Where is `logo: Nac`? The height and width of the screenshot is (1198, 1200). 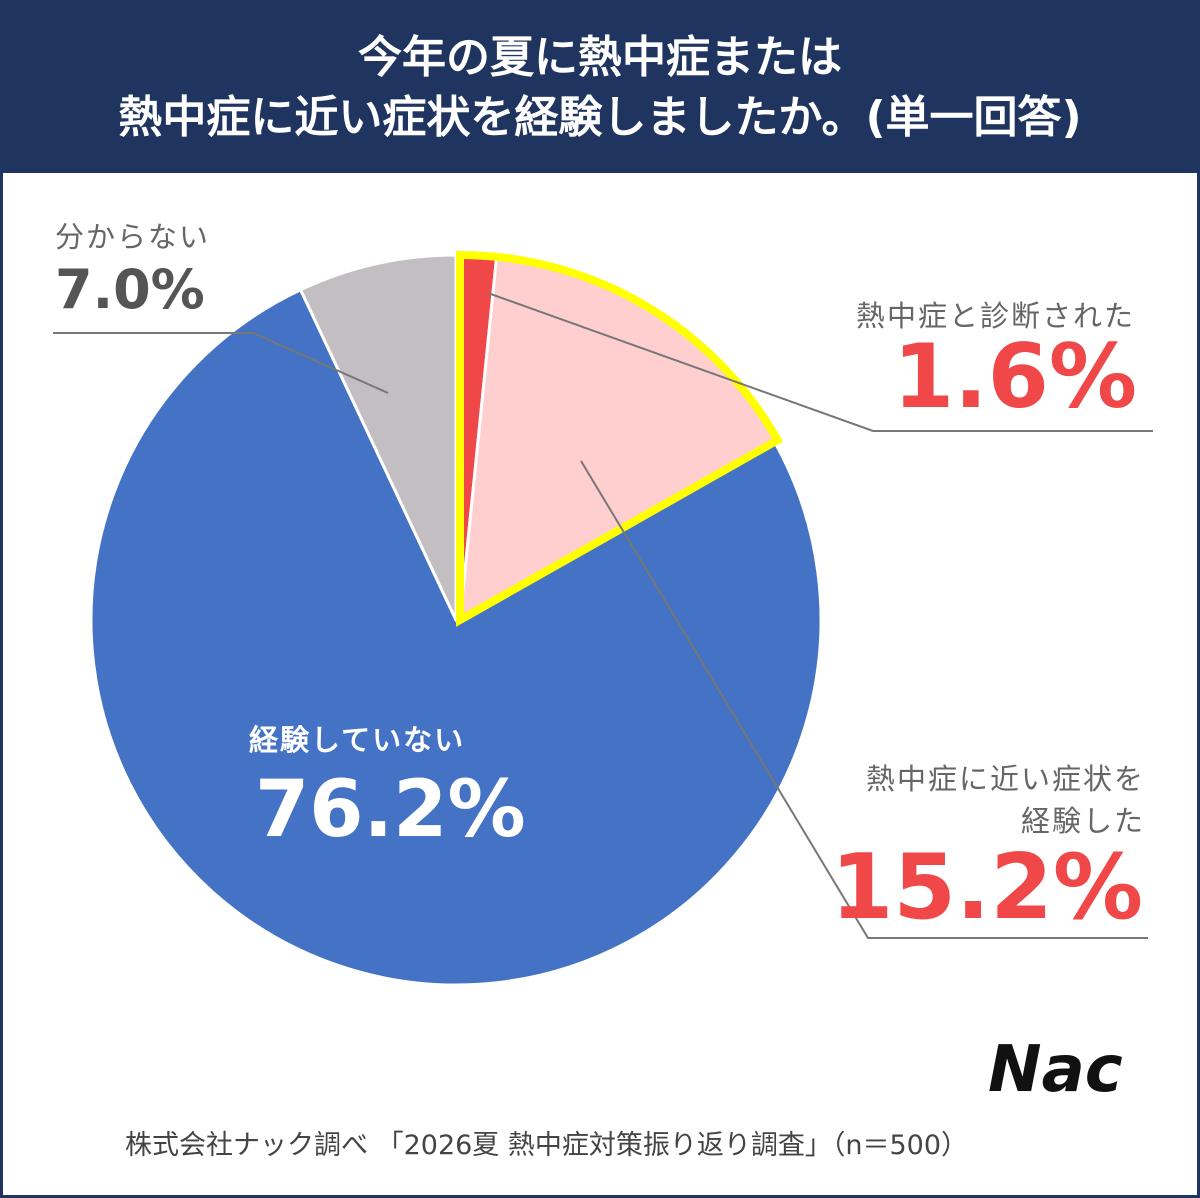 logo: Nac is located at coordinates (1055, 1070).